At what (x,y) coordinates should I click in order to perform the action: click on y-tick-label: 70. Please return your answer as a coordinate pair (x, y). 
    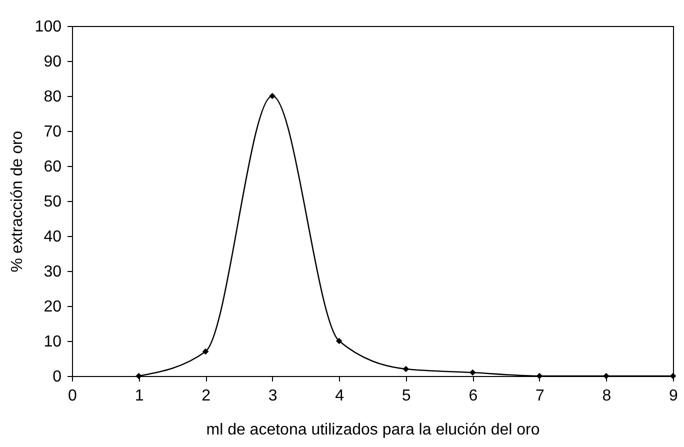
    Looking at the image, I should click on (53, 132).